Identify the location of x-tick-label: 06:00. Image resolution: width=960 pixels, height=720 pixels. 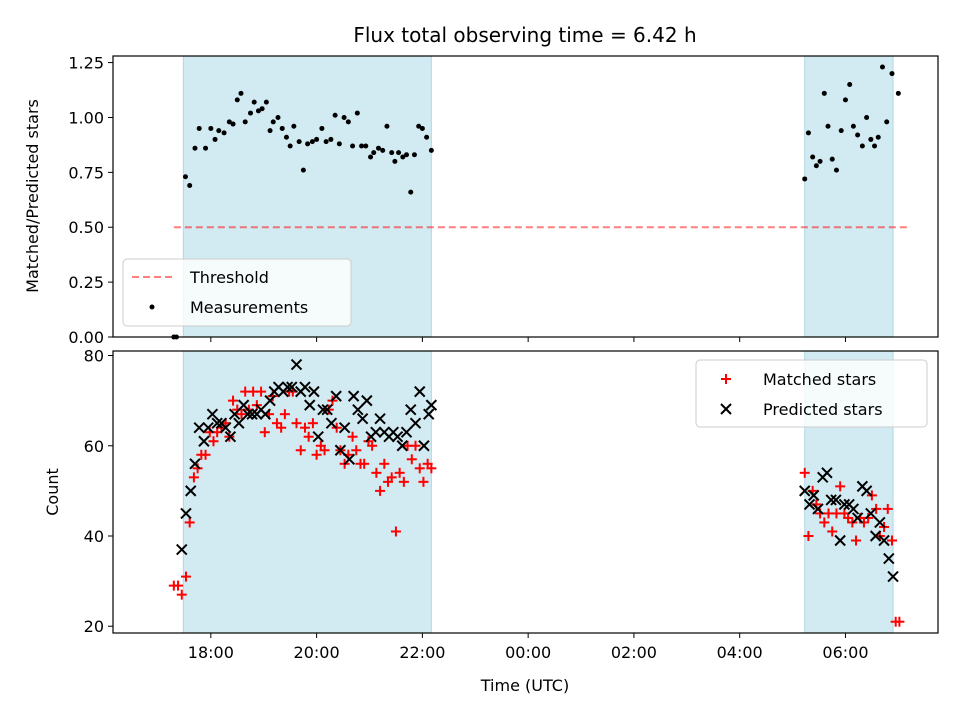
(845, 652).